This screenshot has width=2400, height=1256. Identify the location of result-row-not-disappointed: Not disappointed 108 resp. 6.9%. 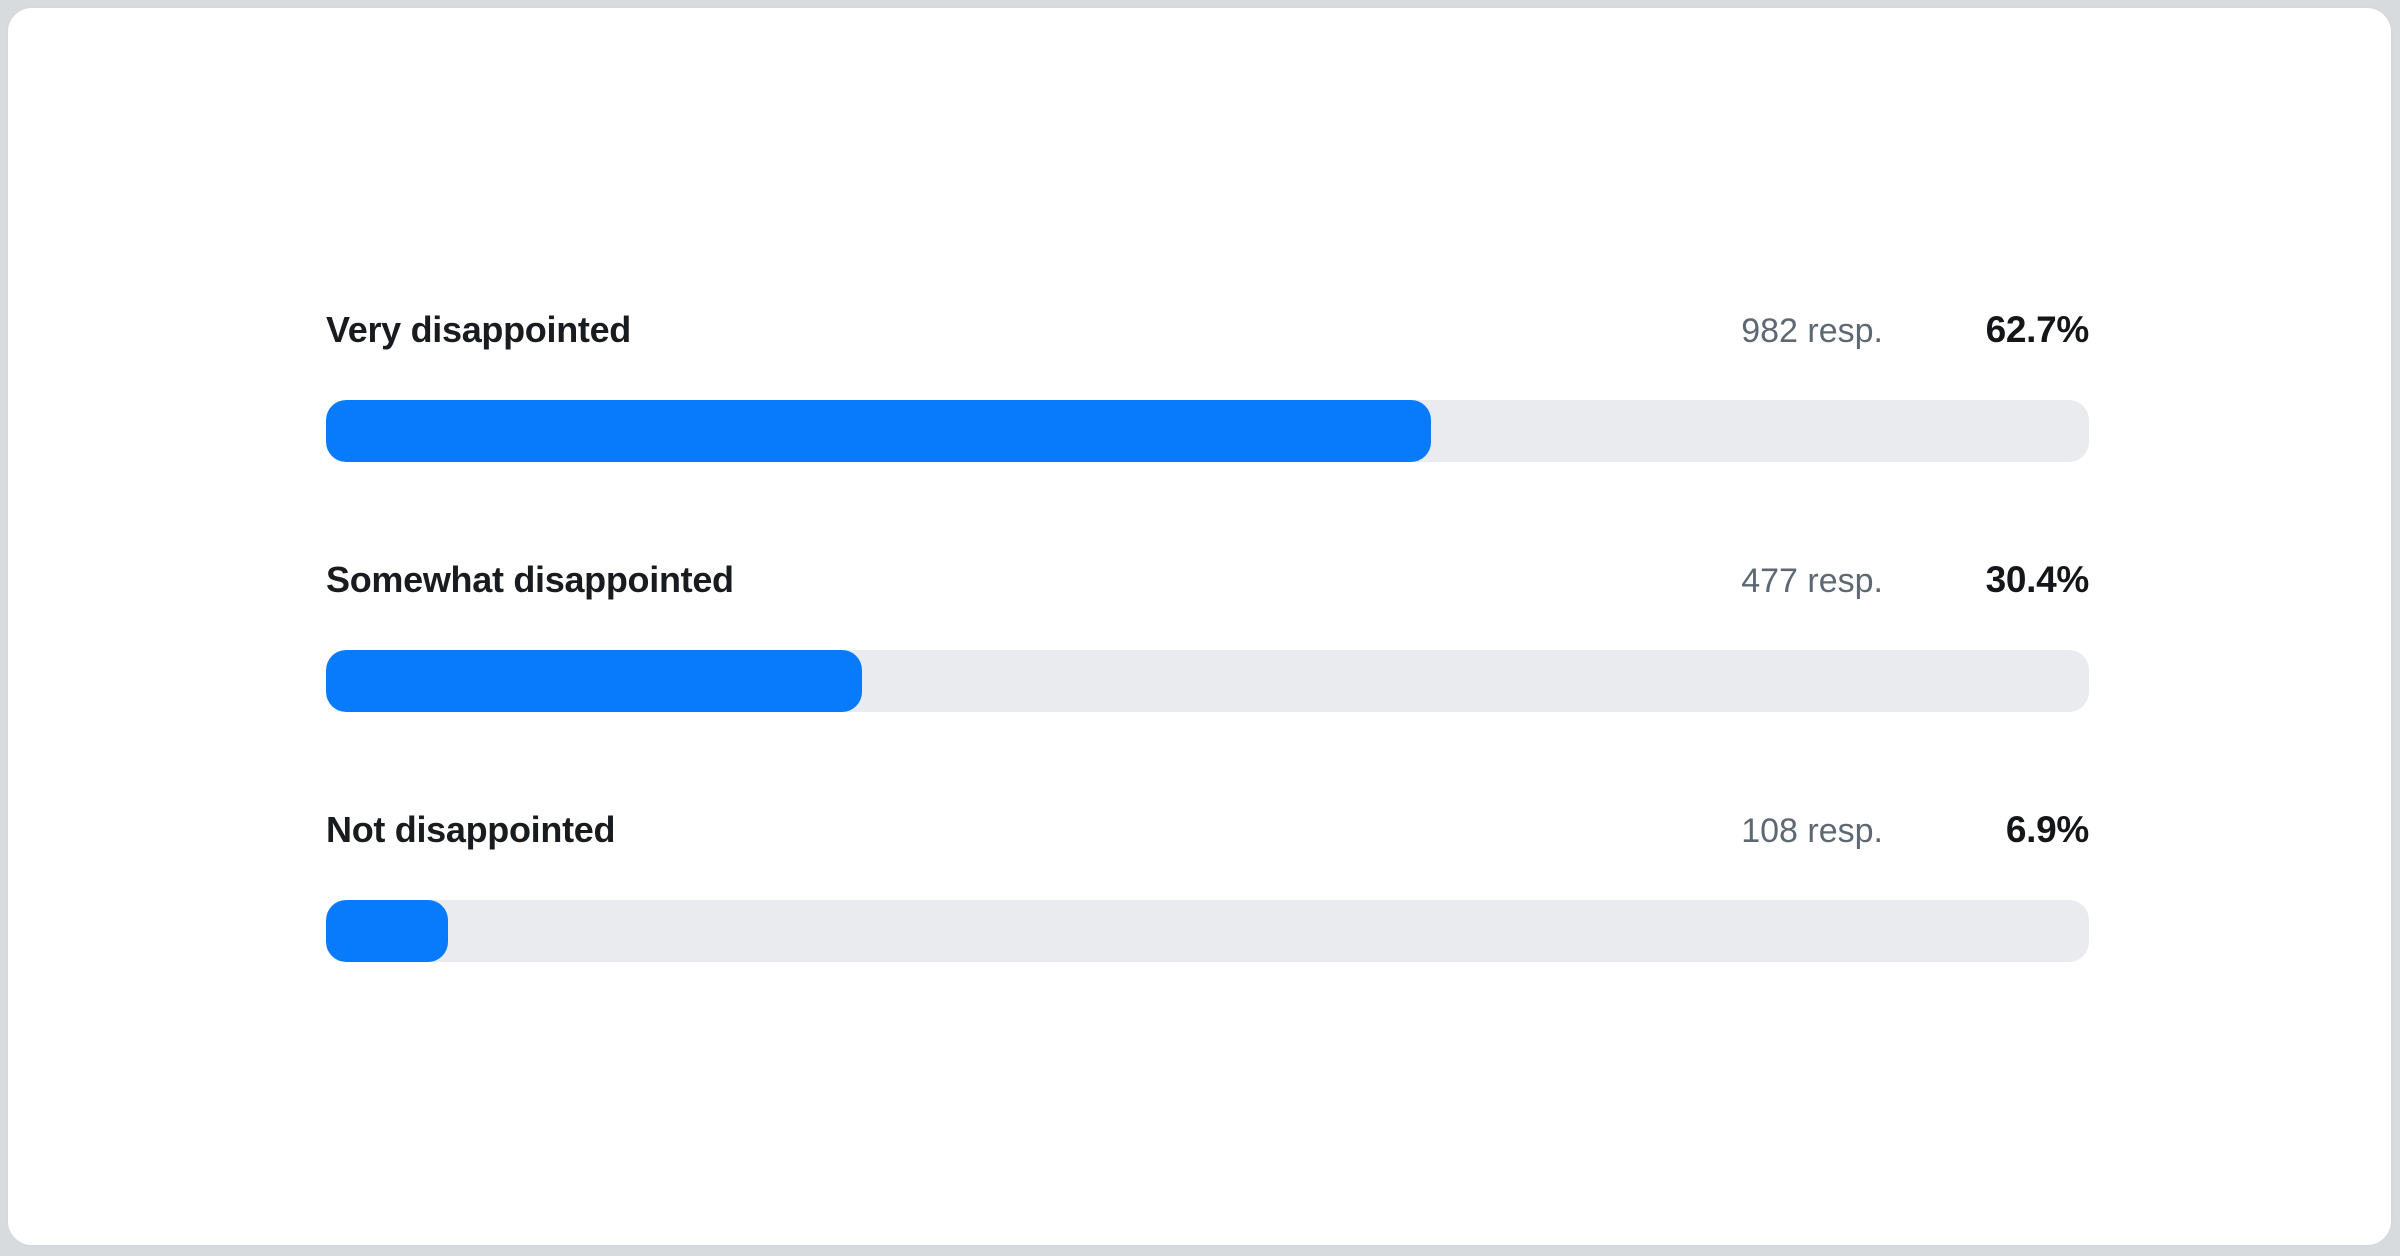
(1207, 885).